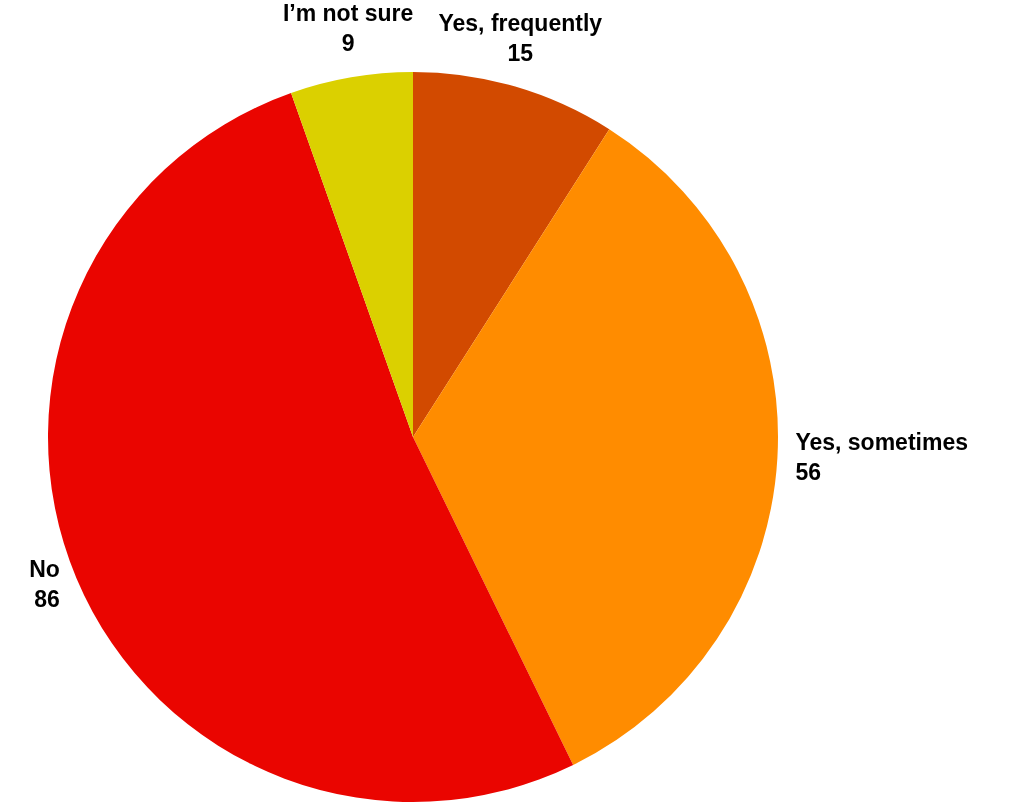 The height and width of the screenshot is (809, 1023). Describe the element at coordinates (881, 442) in the screenshot. I see `slice-label: Yes, sometimes` at that location.